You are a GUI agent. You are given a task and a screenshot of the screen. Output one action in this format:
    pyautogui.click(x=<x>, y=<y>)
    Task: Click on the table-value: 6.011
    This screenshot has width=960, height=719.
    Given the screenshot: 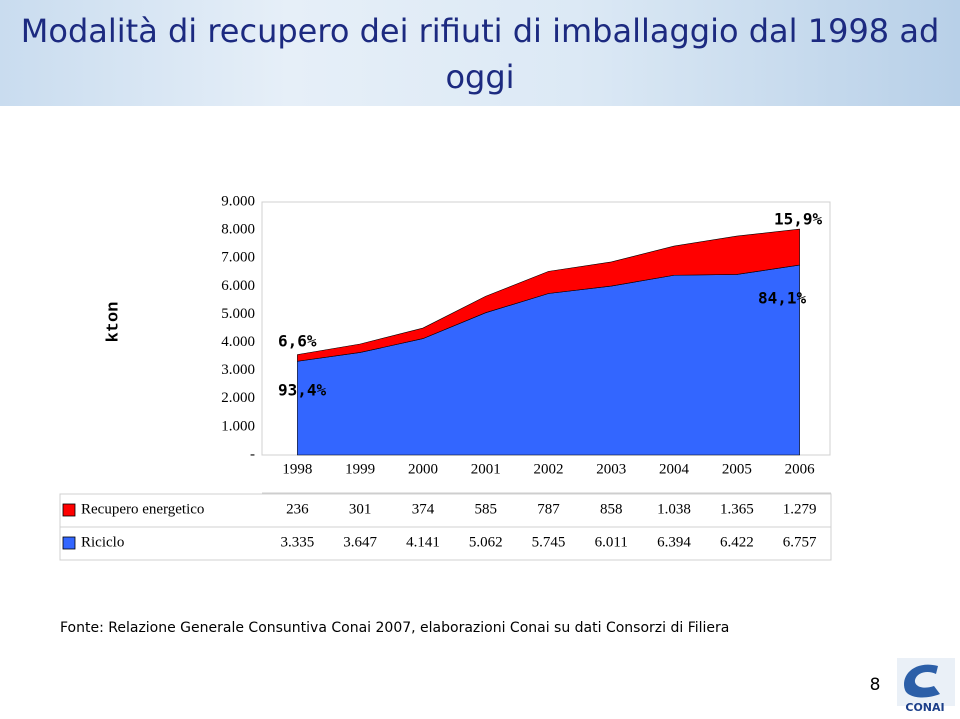 What is the action you would take?
    pyautogui.click(x=611, y=542)
    